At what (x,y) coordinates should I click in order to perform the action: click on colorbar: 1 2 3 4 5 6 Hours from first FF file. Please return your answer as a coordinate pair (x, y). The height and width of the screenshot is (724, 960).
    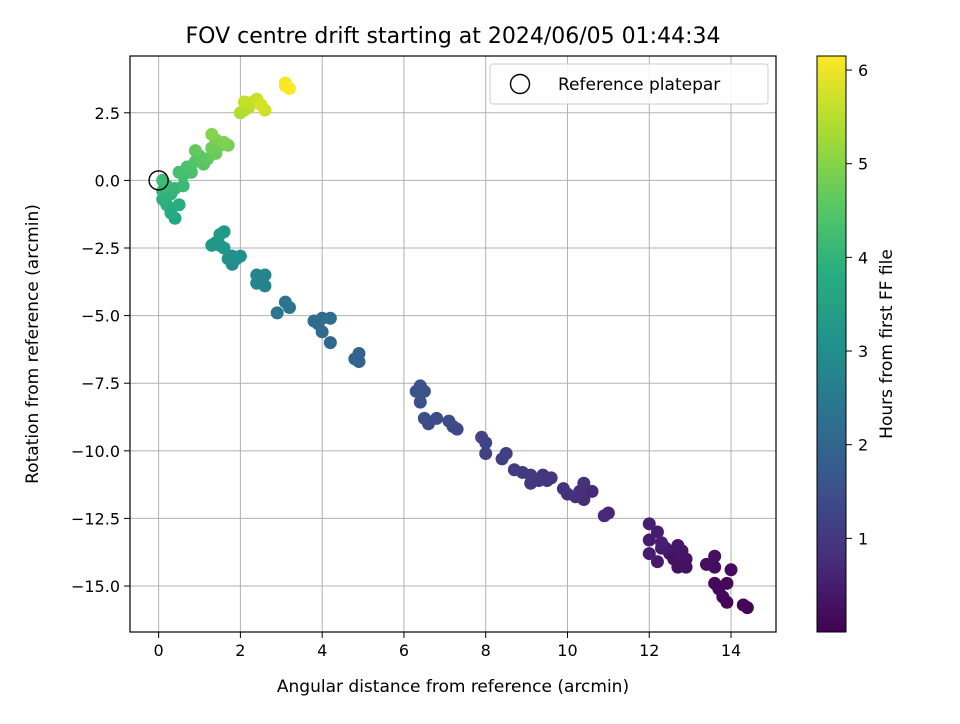
    Looking at the image, I should click on (856, 344).